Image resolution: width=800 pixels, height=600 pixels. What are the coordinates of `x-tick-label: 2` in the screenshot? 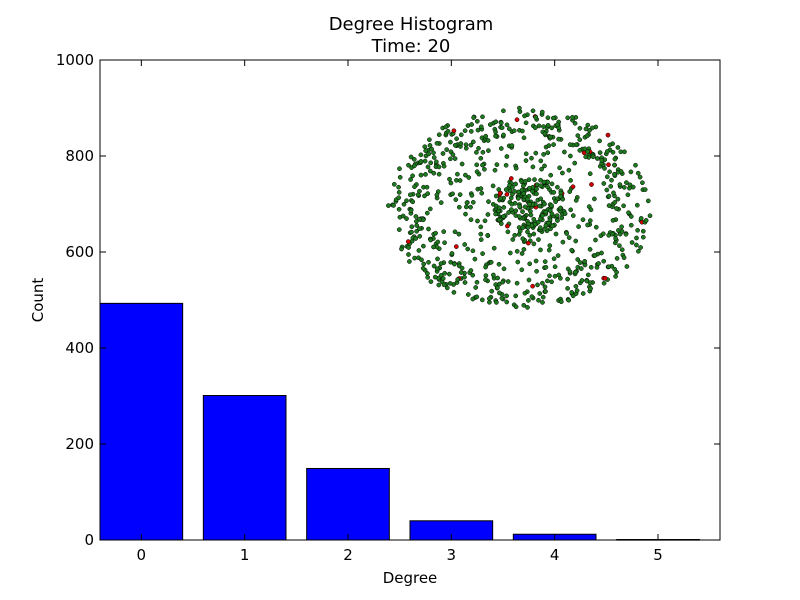 It's located at (348, 555).